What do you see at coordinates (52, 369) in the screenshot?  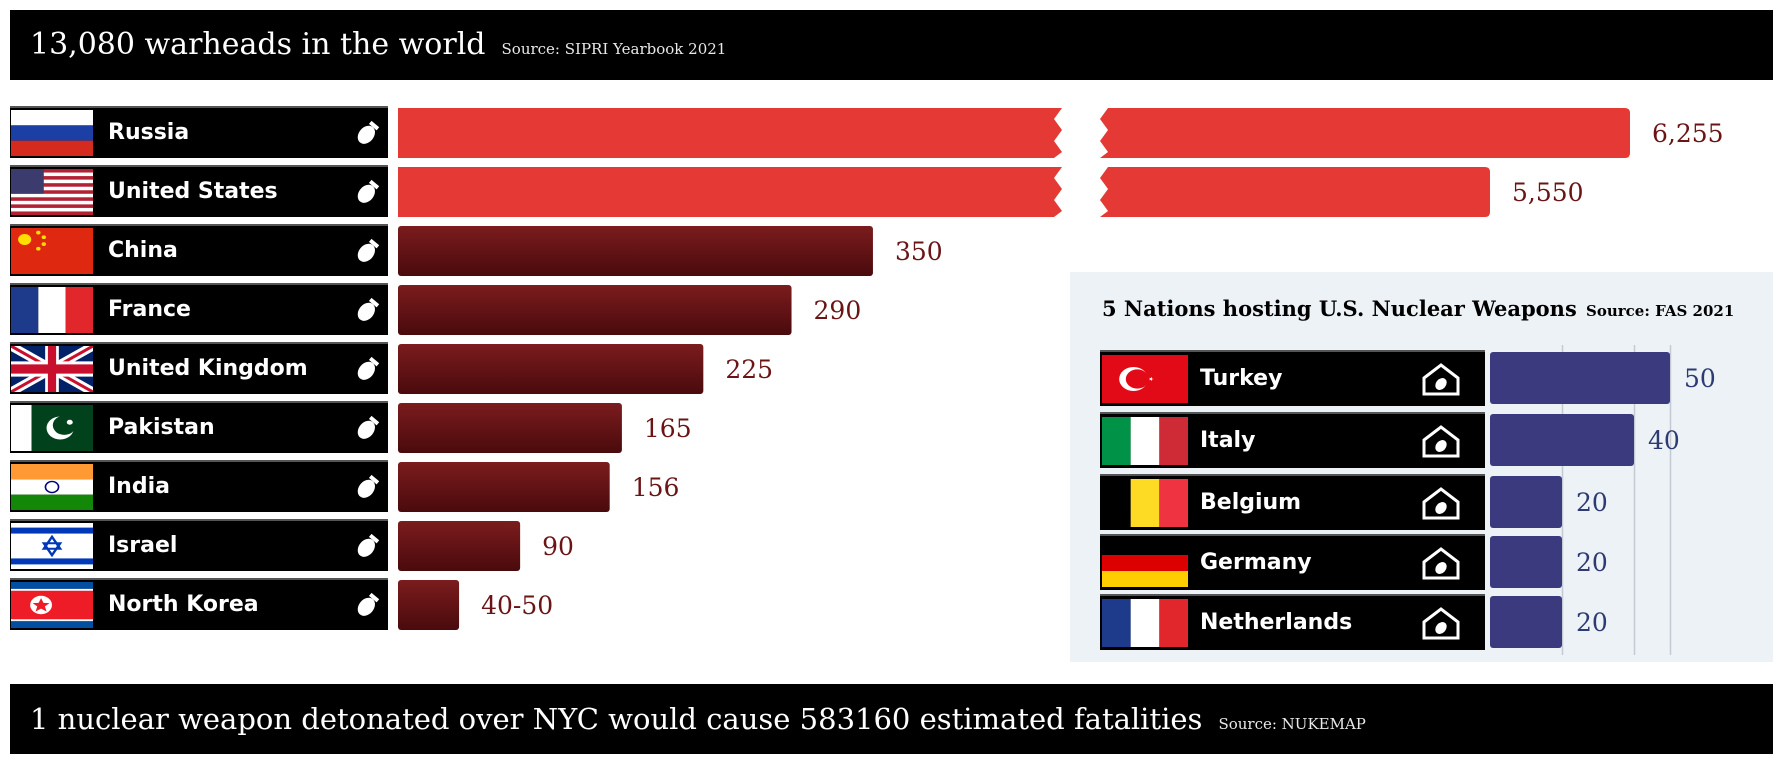 I see `united-kingdom-flag-icon` at bounding box center [52, 369].